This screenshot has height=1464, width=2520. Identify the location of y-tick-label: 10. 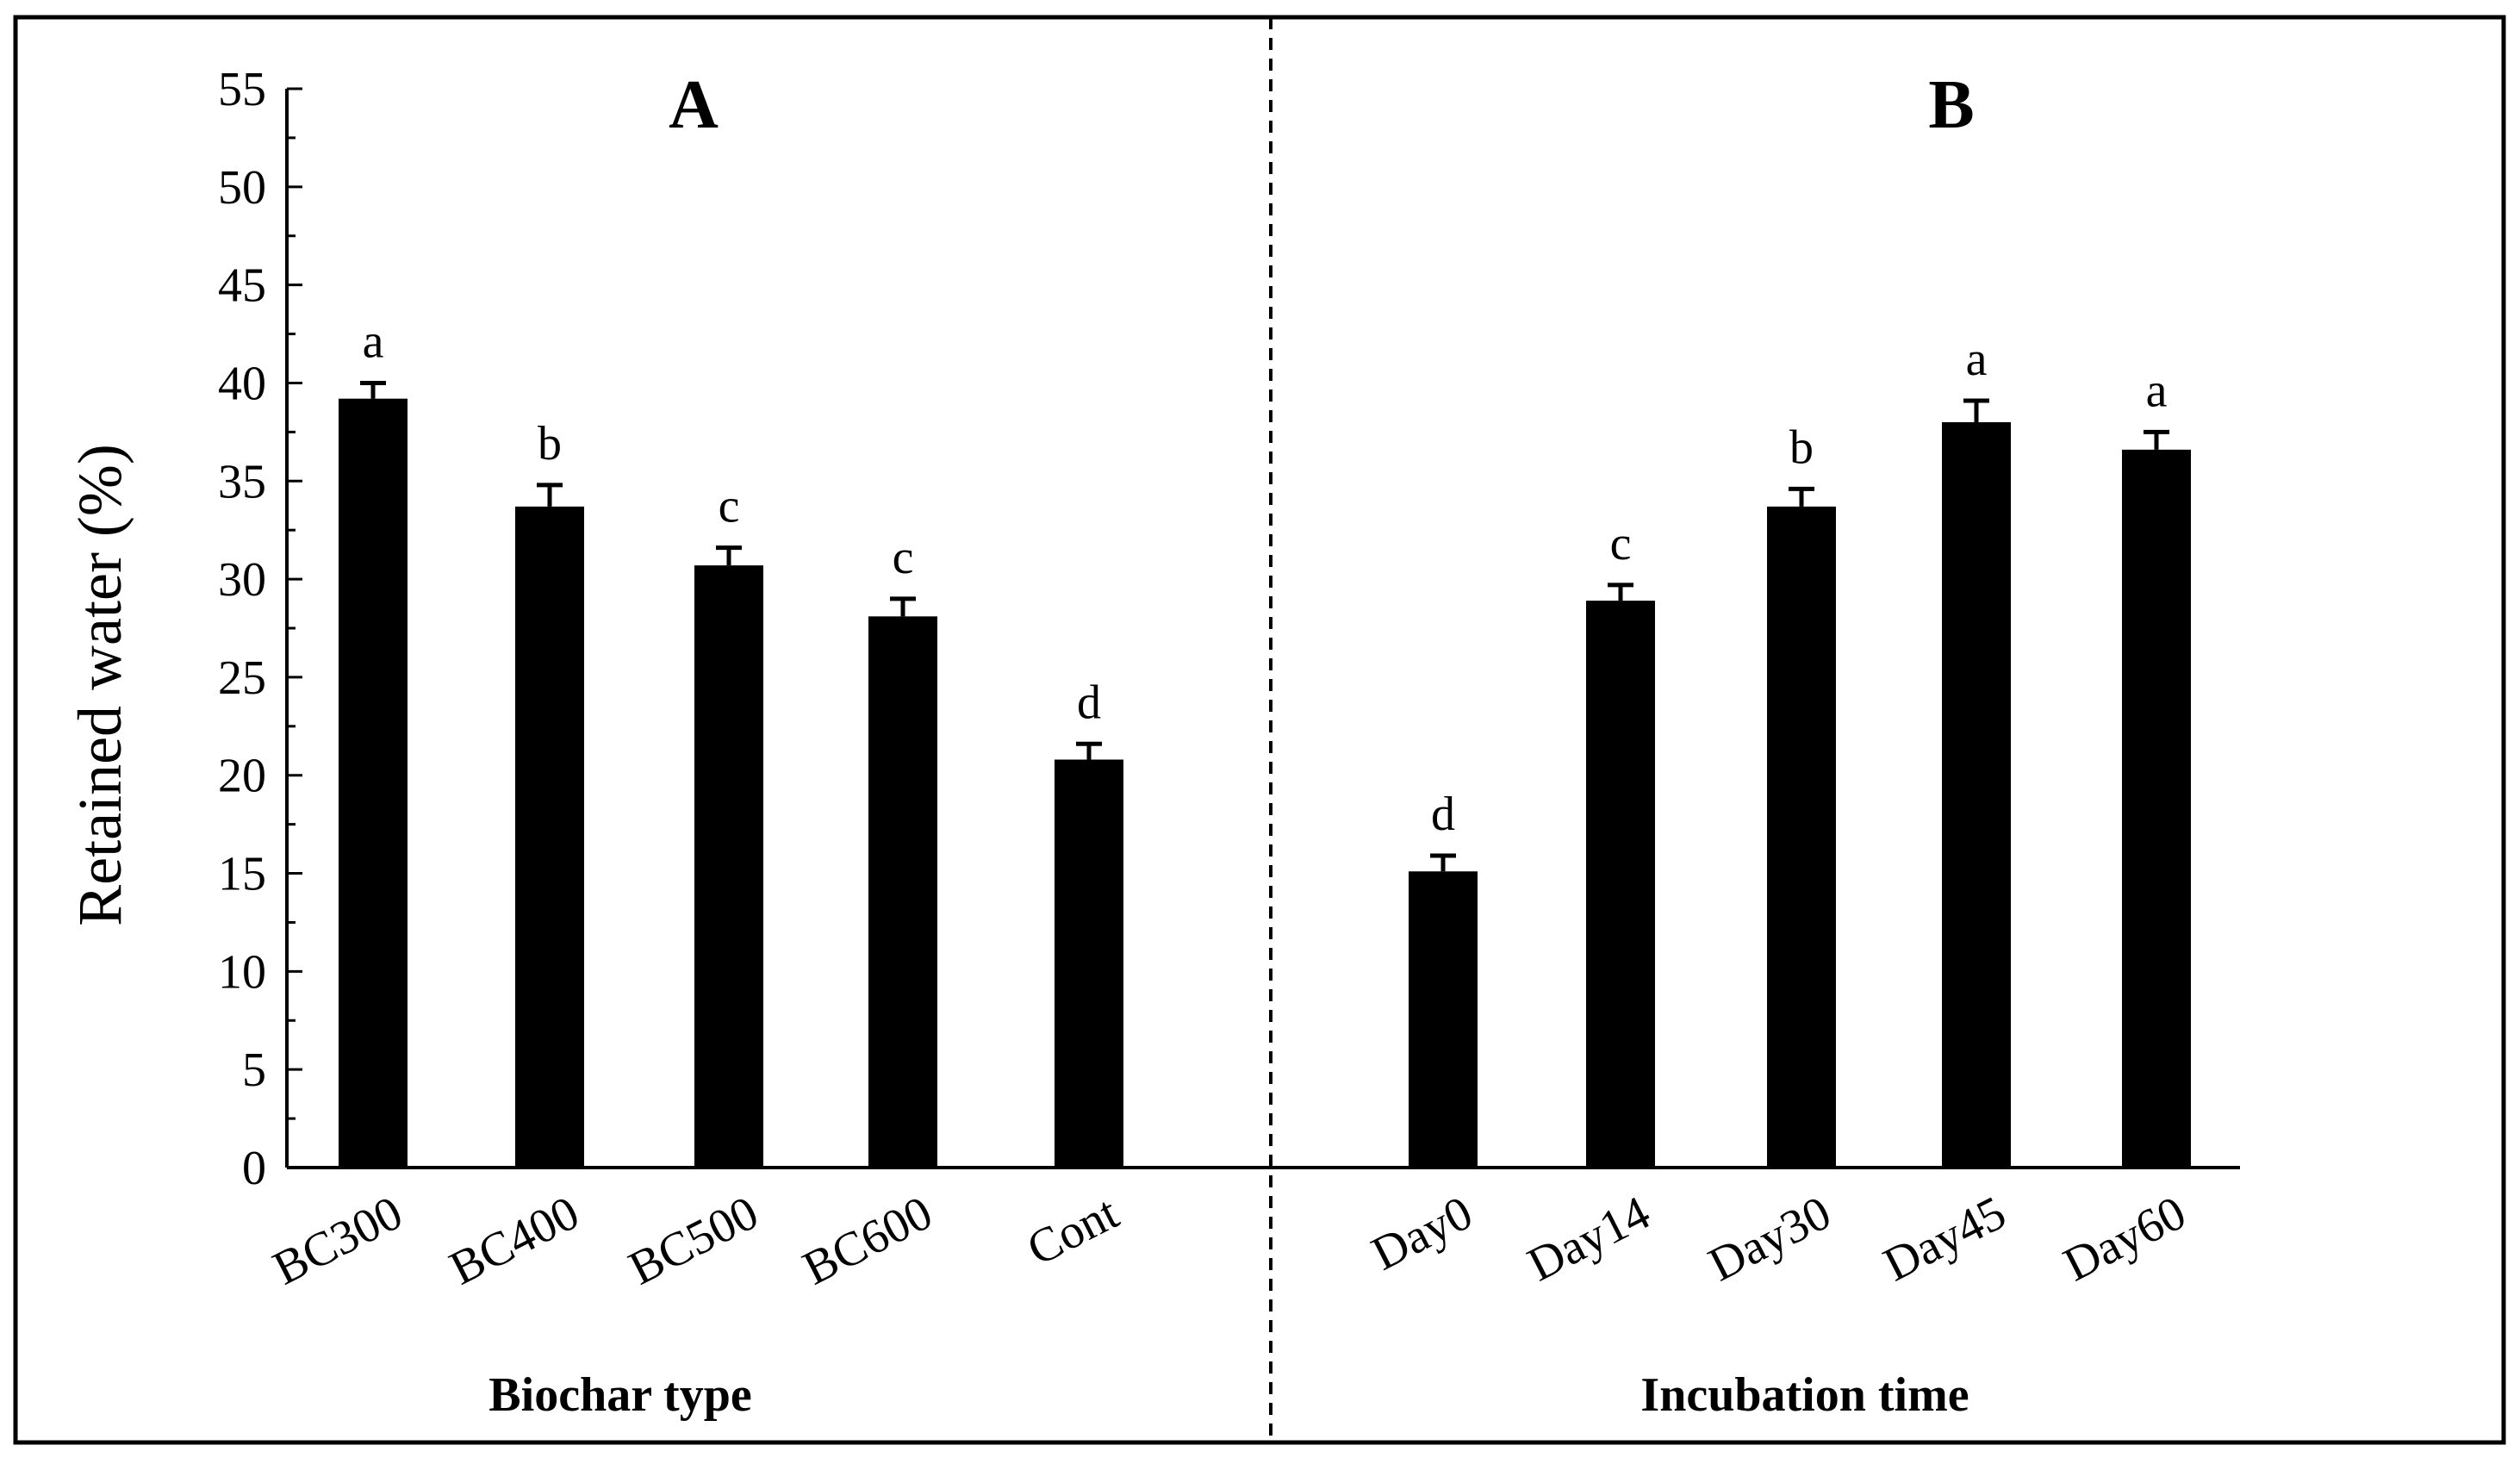
(242, 972).